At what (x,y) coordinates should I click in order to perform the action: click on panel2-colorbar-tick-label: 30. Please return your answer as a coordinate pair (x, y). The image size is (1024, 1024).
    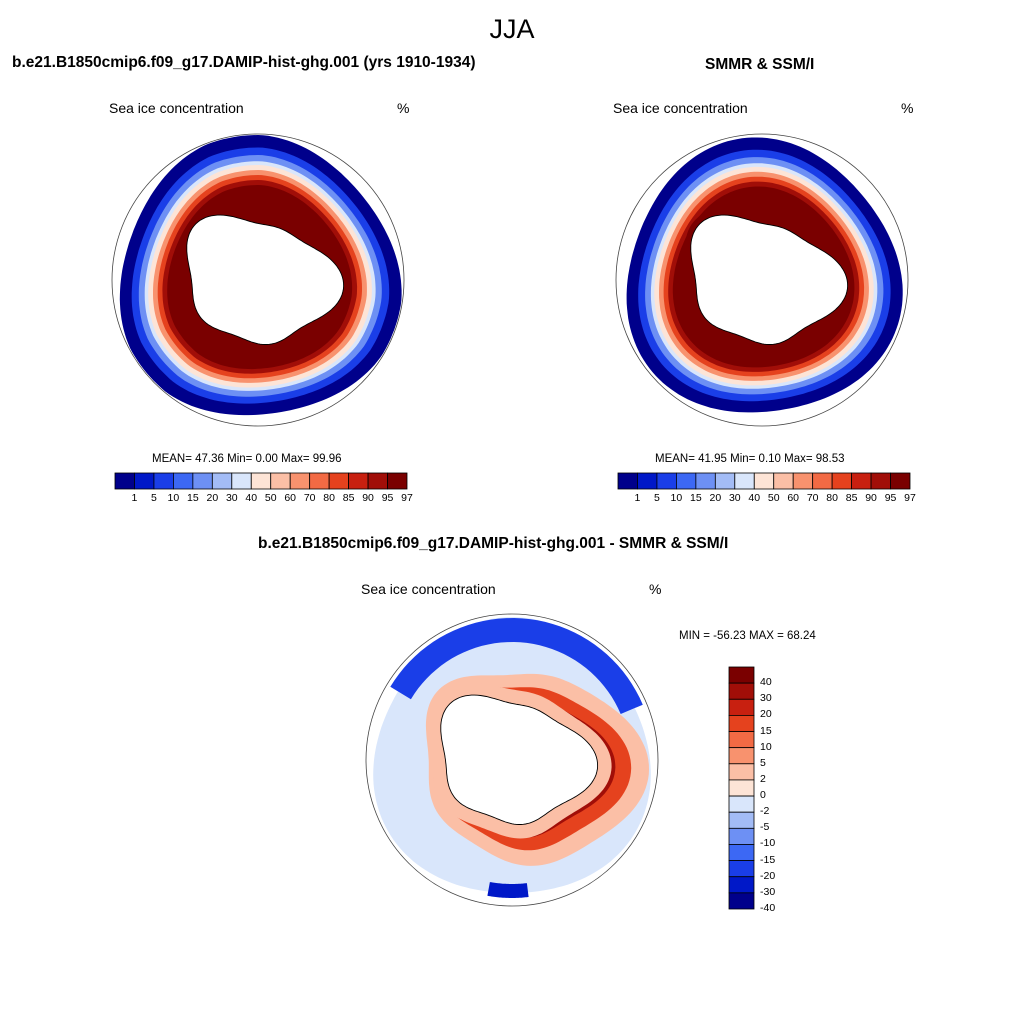
    Looking at the image, I should click on (734, 498).